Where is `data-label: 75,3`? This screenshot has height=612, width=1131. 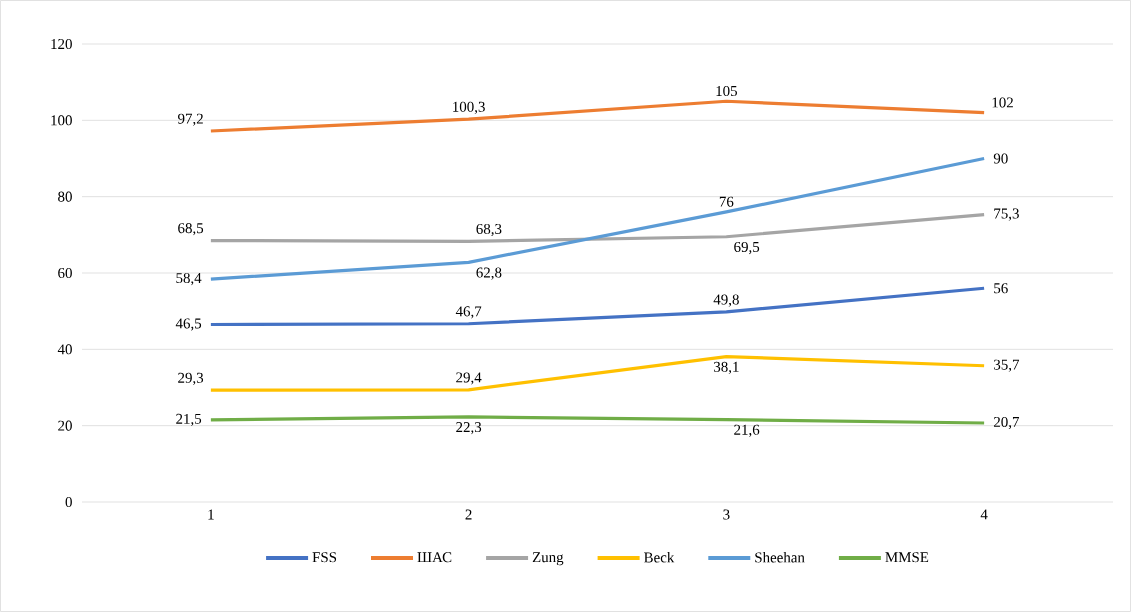 data-label: 75,3 is located at coordinates (1006, 214).